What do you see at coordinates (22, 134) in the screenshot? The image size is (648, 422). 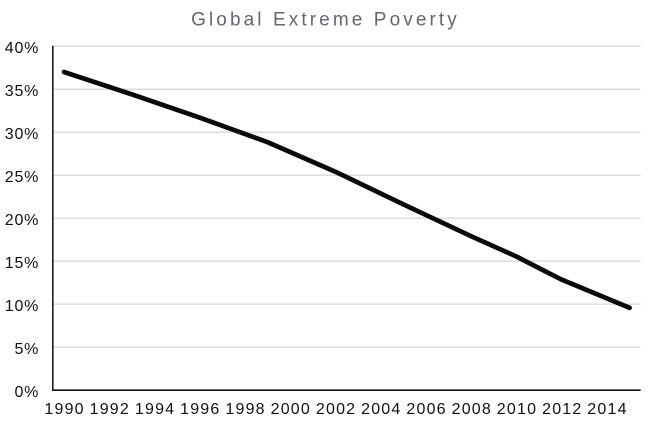 I see `svg-text: 30%` at bounding box center [22, 134].